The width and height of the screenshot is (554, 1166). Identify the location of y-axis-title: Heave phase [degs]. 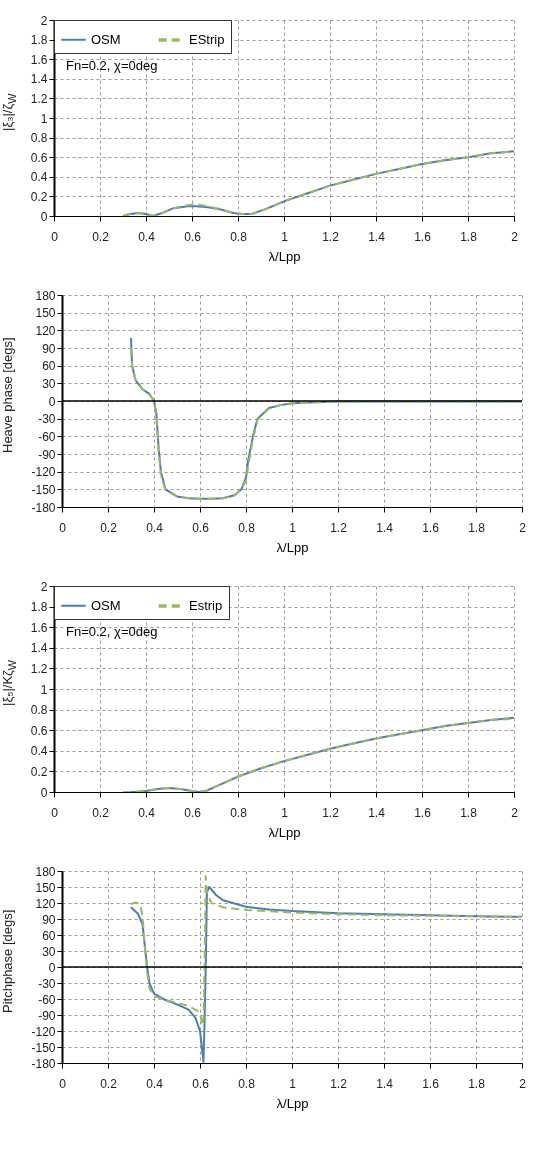
(7, 395).